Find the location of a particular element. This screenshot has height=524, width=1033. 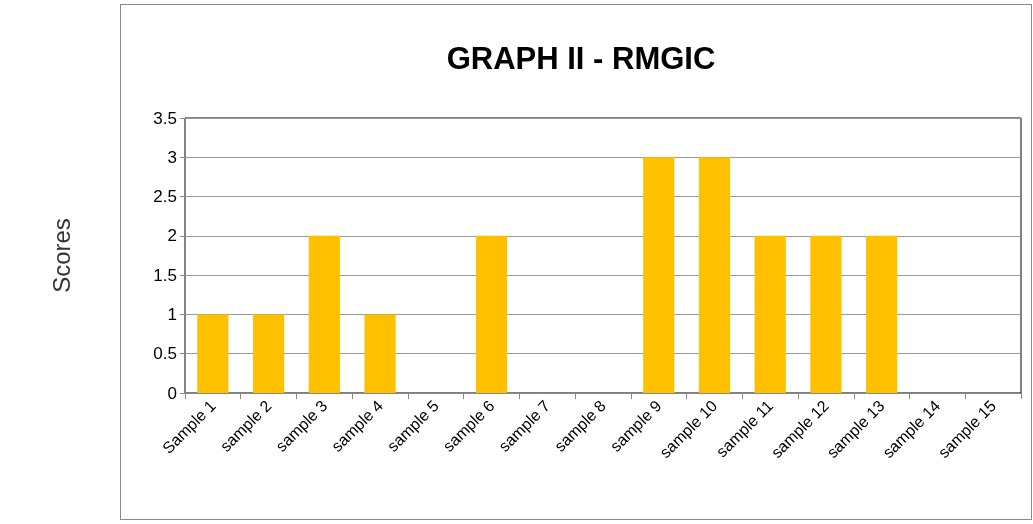

y-tick-label: 2 is located at coordinates (172, 236).